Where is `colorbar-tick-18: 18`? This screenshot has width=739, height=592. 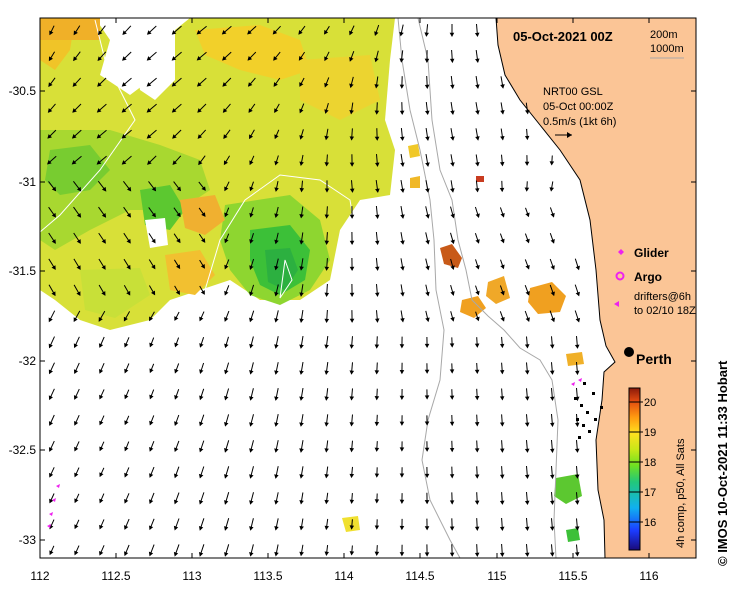
colorbar-tick-18: 18 is located at coordinates (650, 463).